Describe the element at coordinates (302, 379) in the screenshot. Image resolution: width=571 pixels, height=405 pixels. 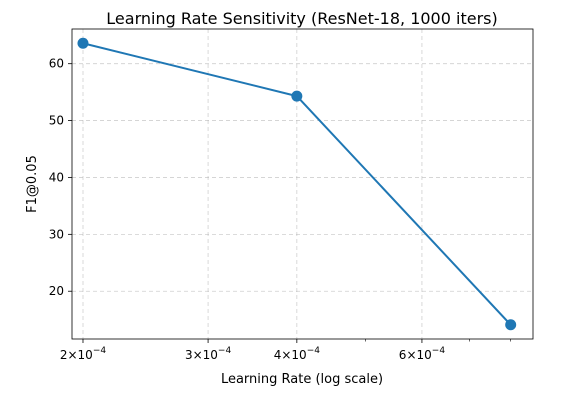
I see `x-axis-label: Learning Rate (log scale)` at that location.